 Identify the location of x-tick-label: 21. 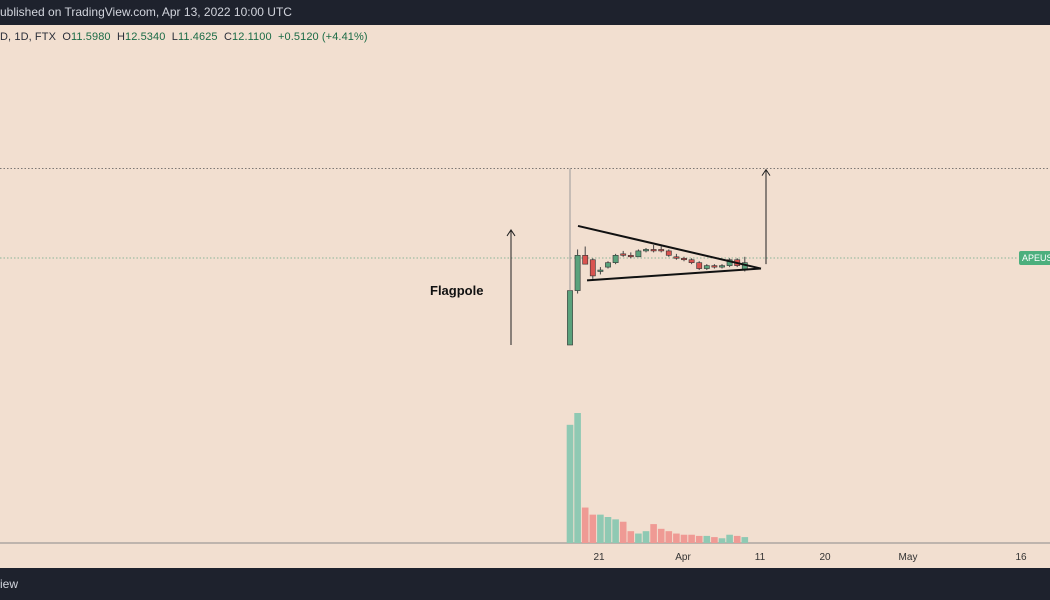
(599, 557).